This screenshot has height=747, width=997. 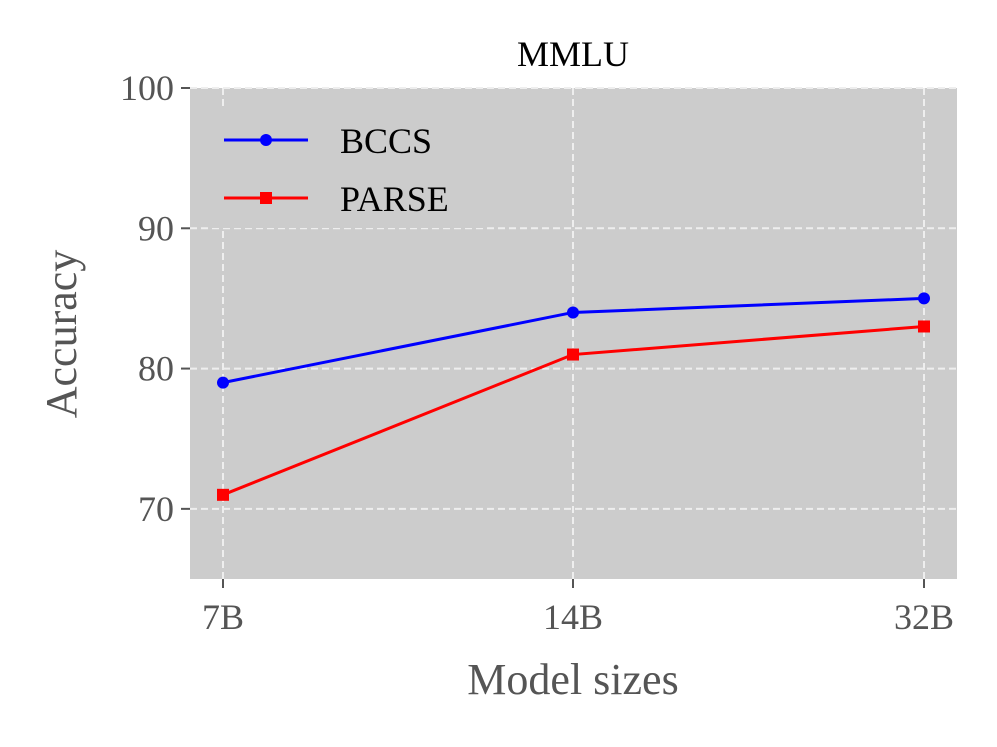 I want to click on y-axis-label: Accuracy, so click(x=61, y=334).